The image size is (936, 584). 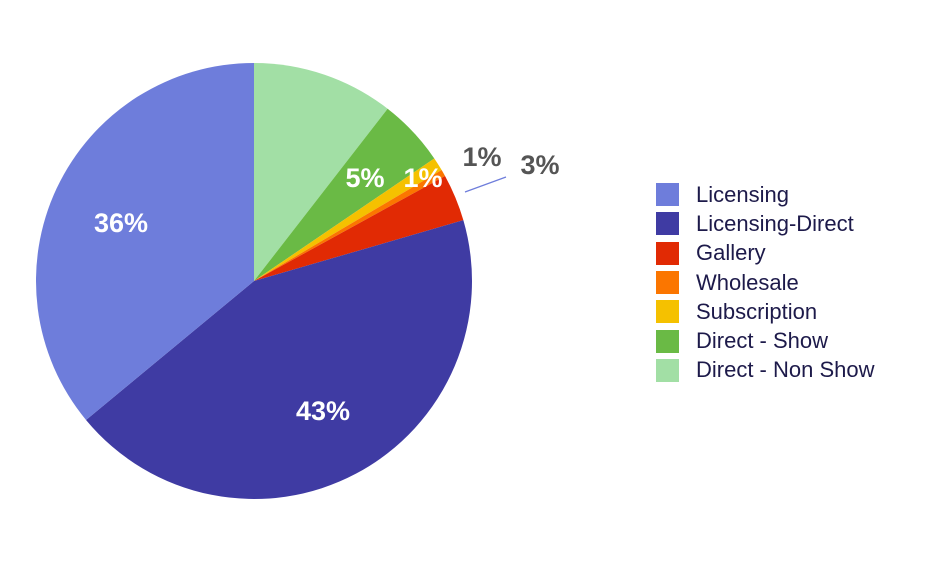 What do you see at coordinates (350, 225) in the screenshot?
I see `pie-slice-wholesale` at bounding box center [350, 225].